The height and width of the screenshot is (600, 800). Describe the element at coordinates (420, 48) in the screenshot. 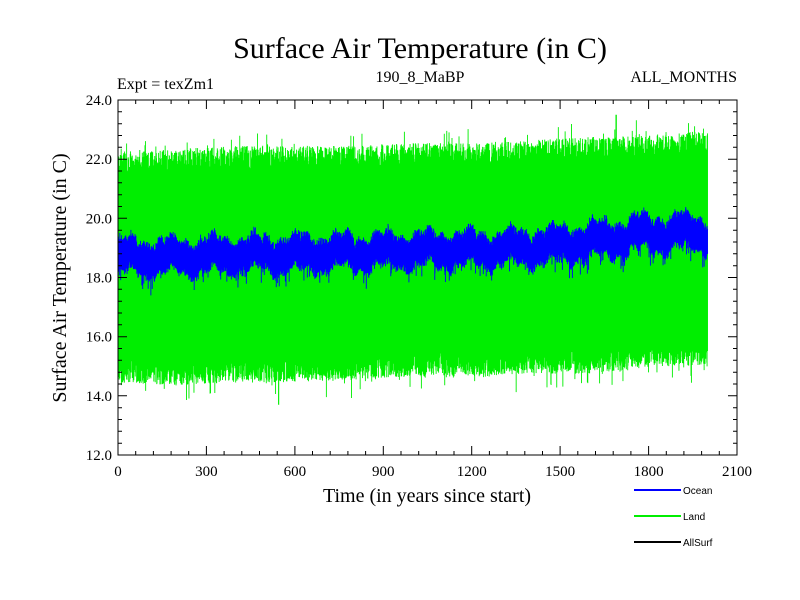

I see `chart-title: Surface Air Temperature (in C)` at that location.